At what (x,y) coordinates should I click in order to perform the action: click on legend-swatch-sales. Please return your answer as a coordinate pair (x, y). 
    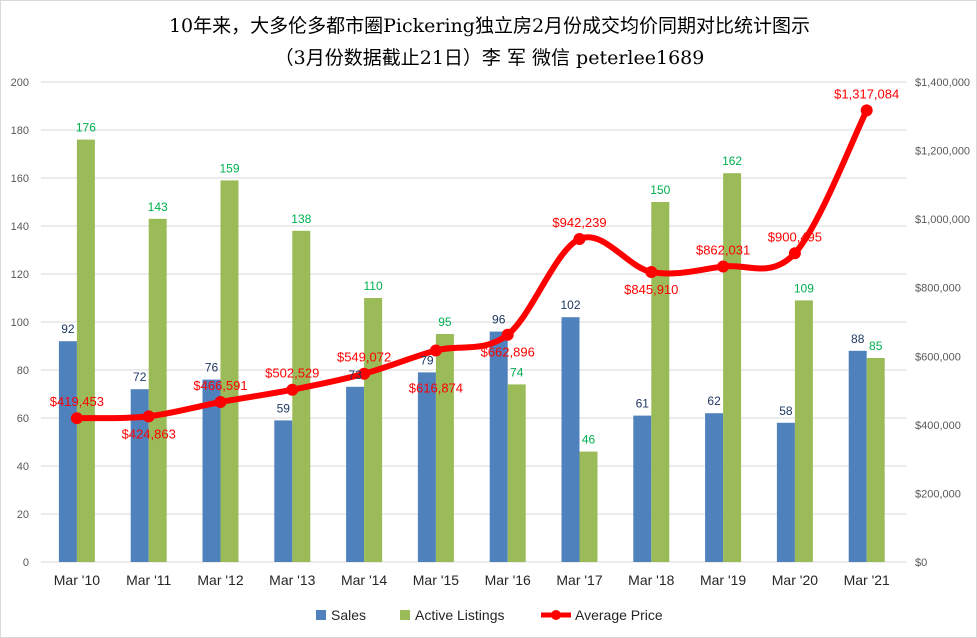
    Looking at the image, I should click on (321, 615).